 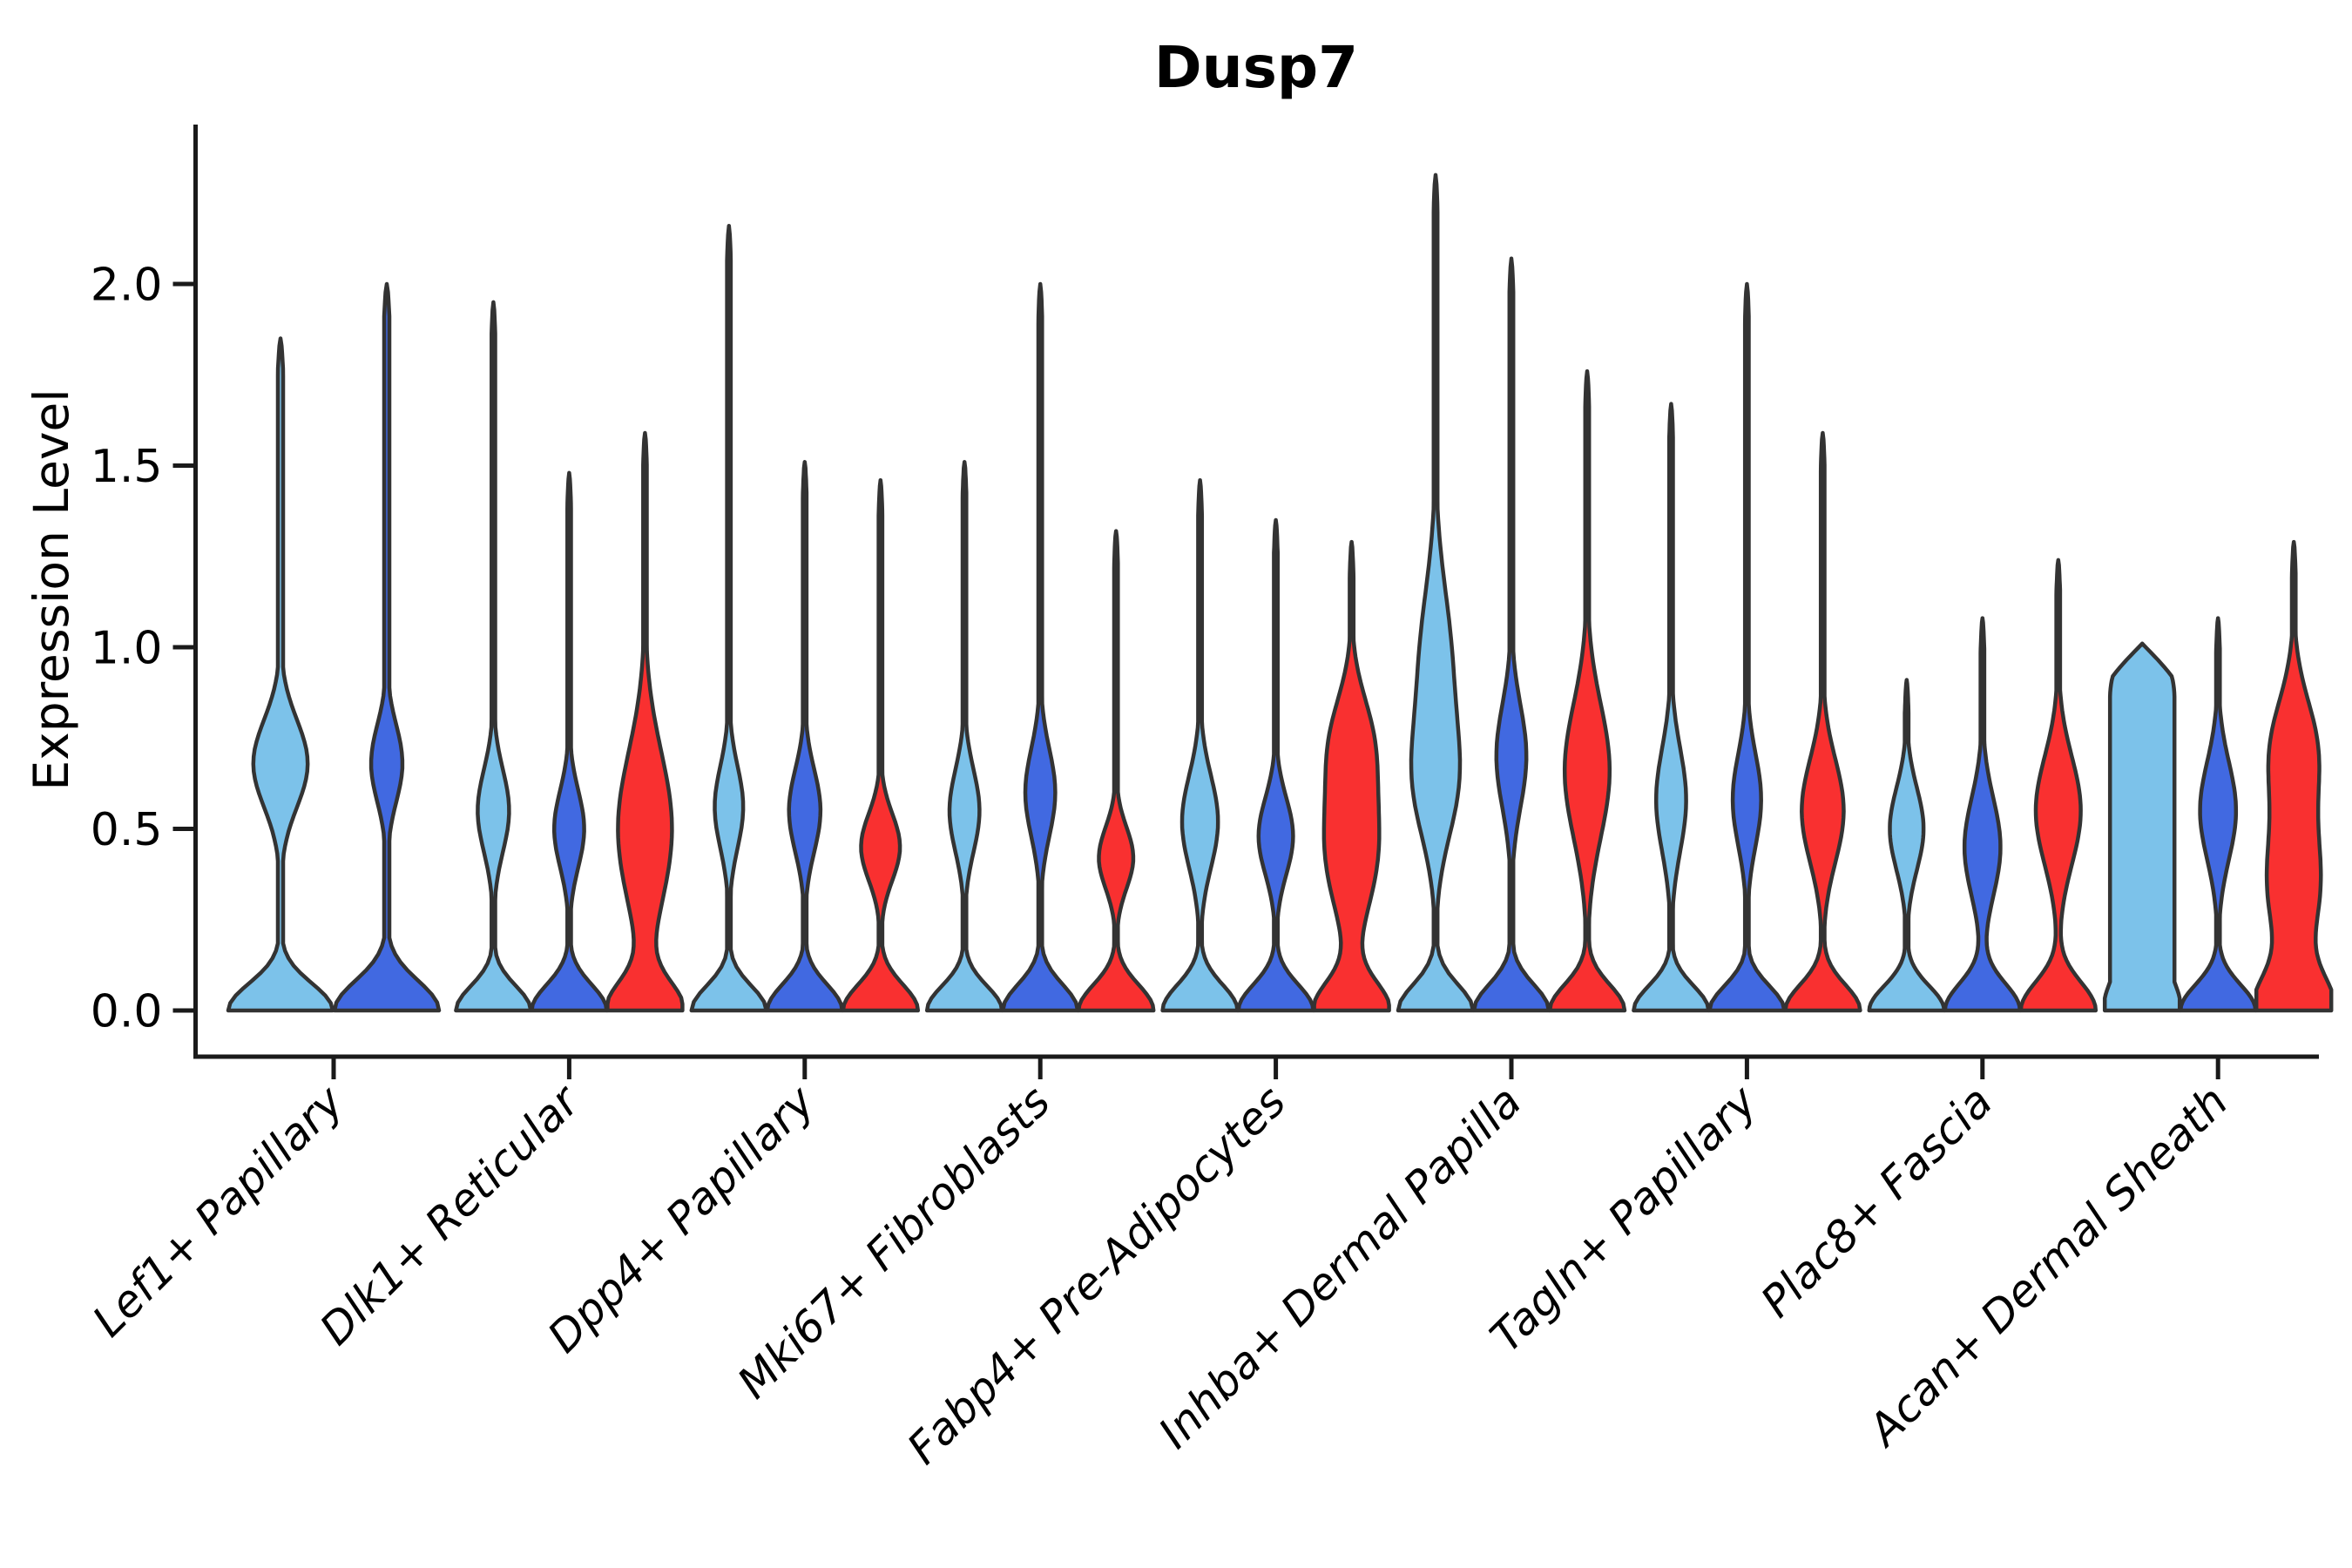 I want to click on violin-plac8-fascia-dark_blue, so click(x=1983, y=815).